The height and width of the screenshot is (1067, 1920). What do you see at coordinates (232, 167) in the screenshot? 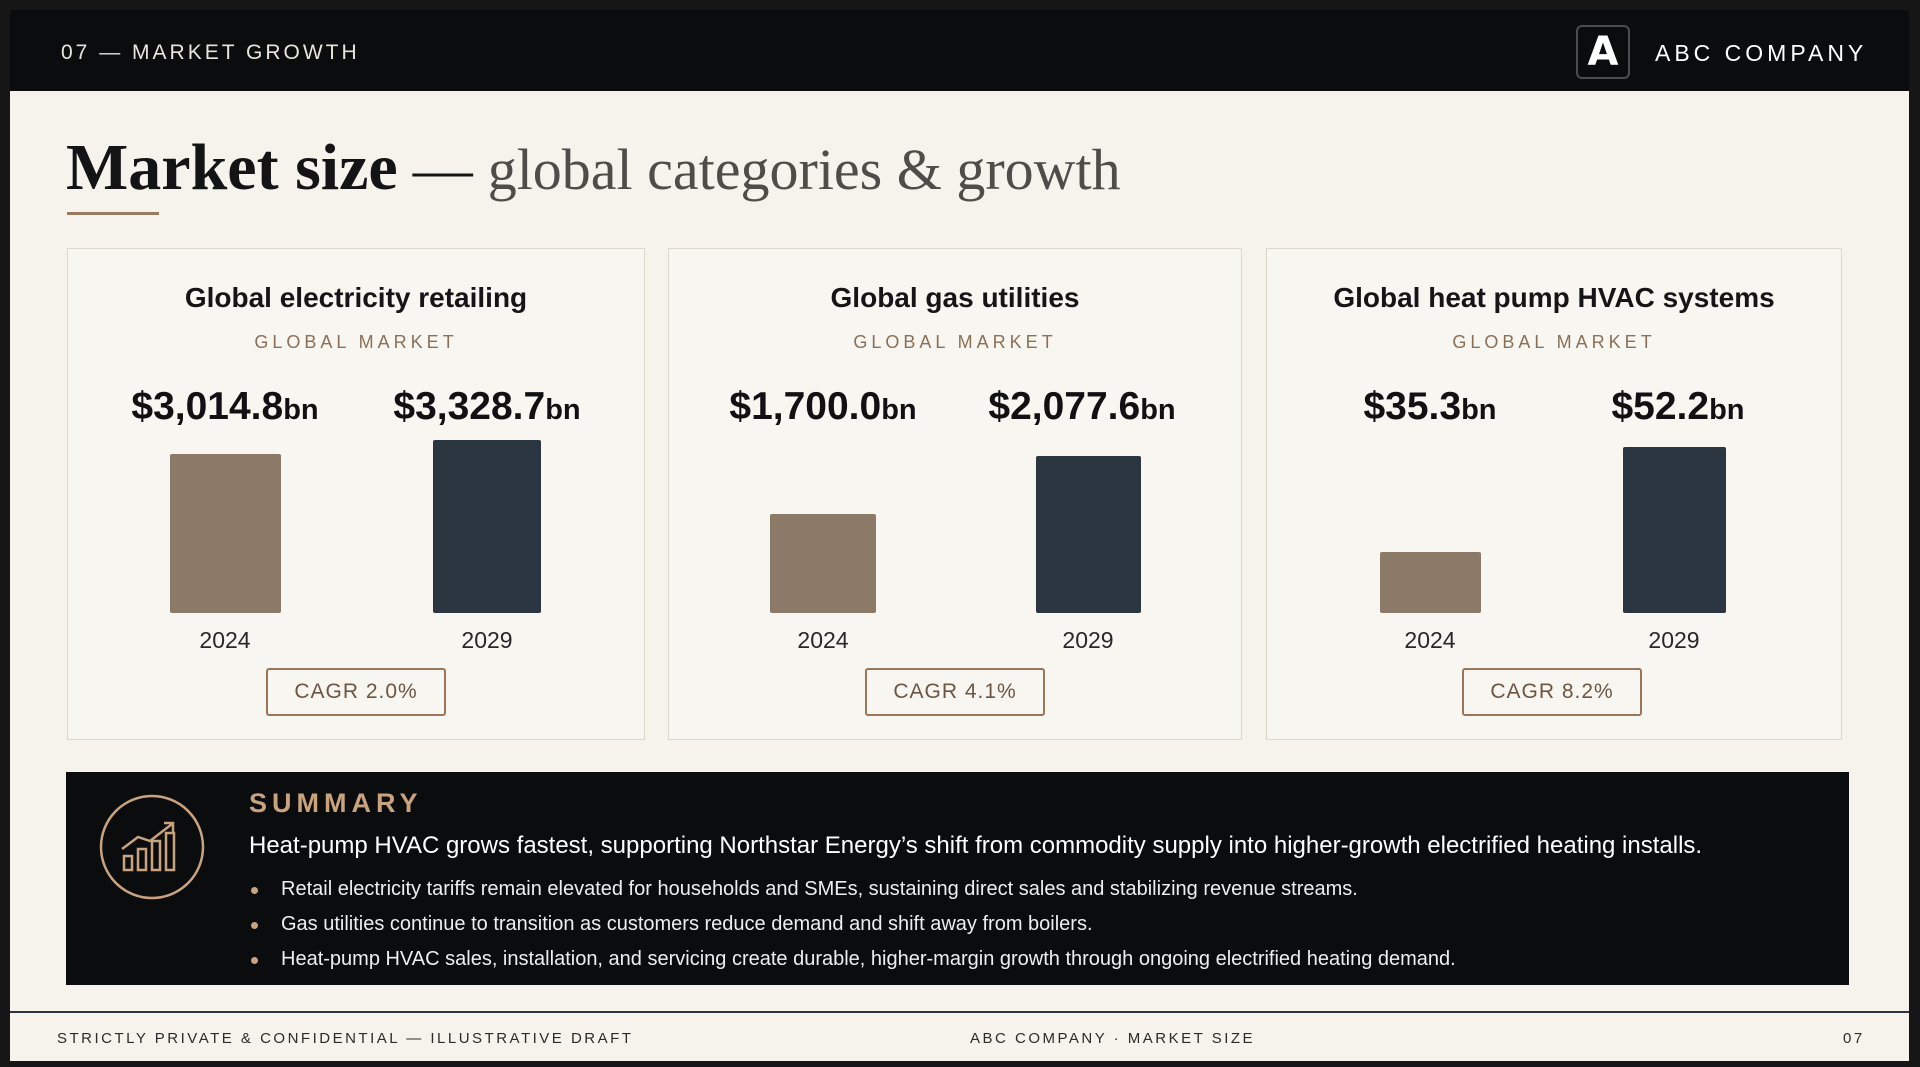
I see `title-strong: Market size` at bounding box center [232, 167].